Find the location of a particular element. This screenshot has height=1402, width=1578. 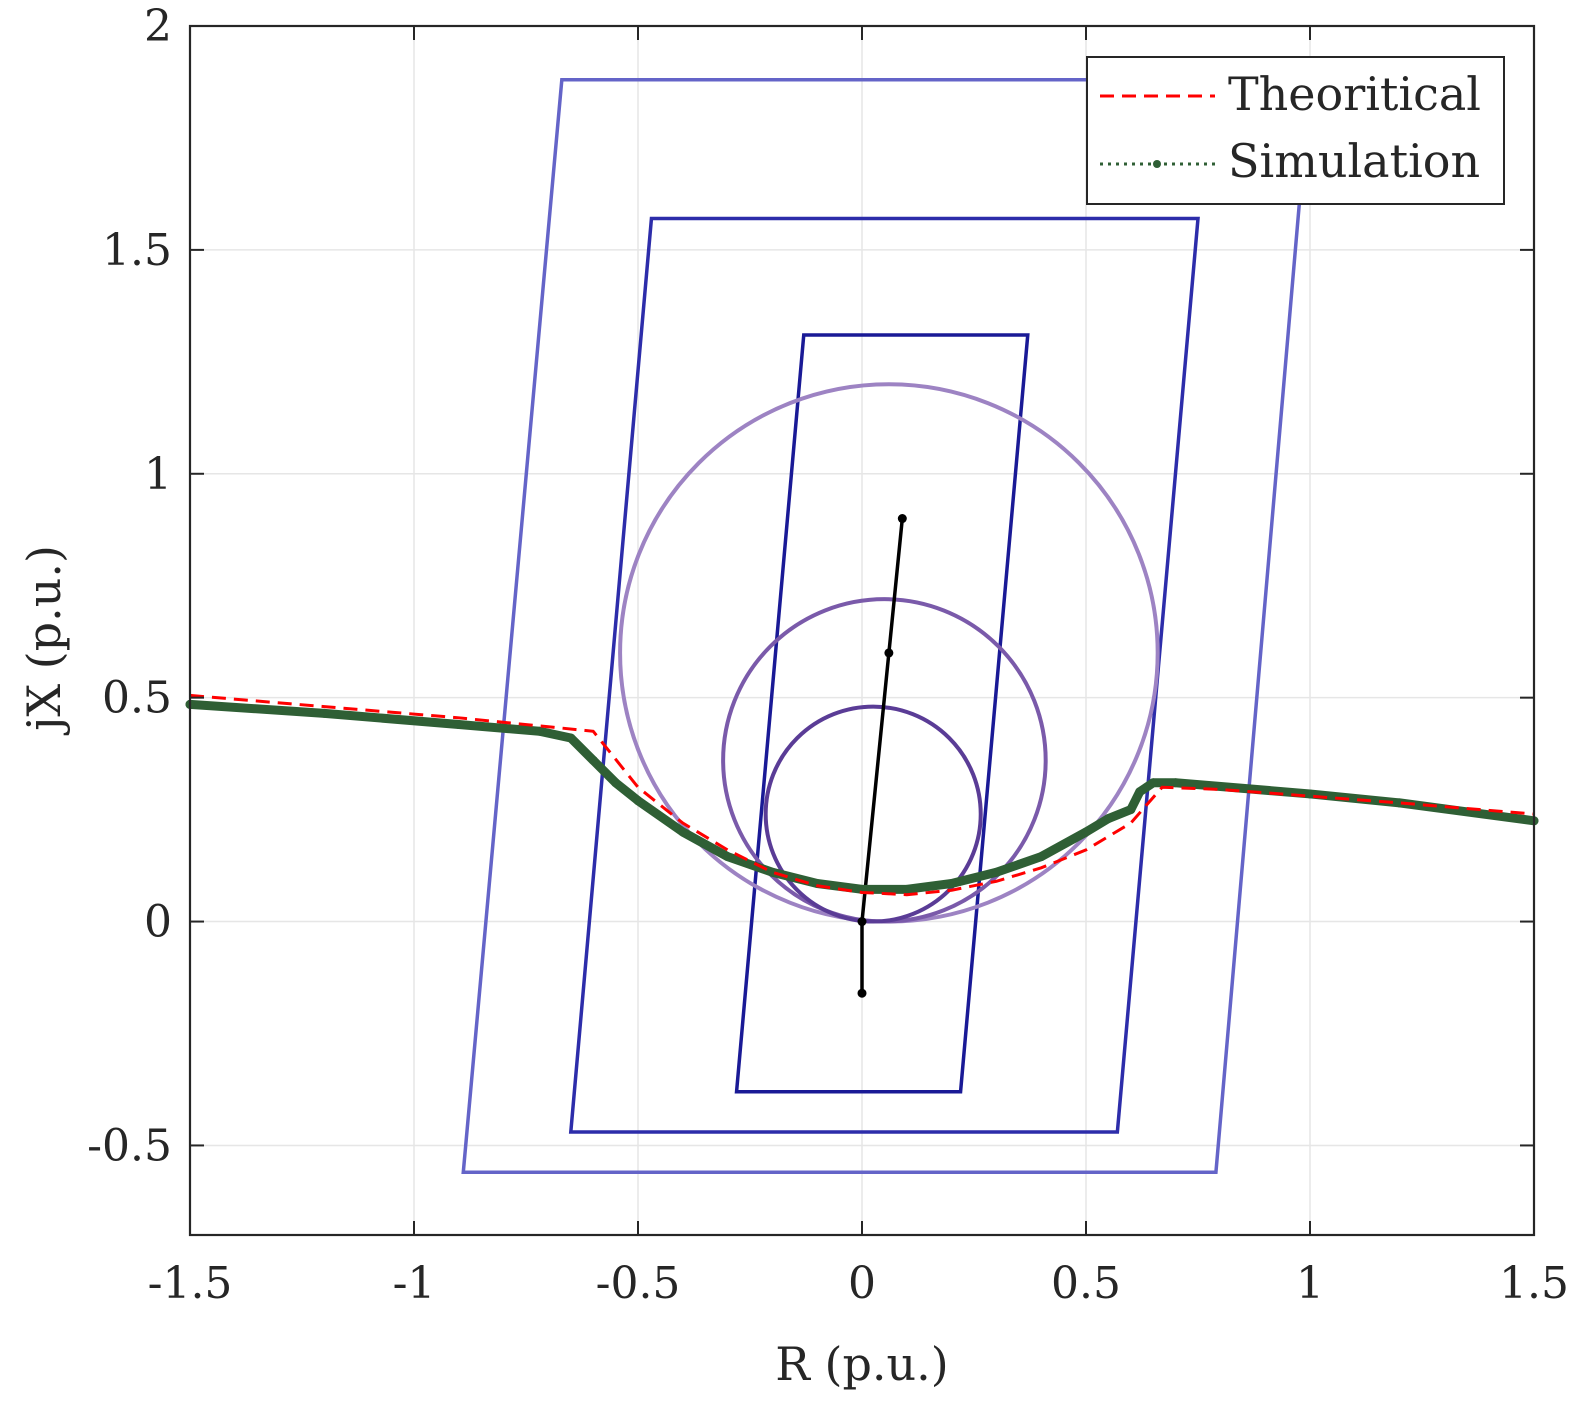

x-tick-label-6: 1.5 is located at coordinates (1534, 1283).